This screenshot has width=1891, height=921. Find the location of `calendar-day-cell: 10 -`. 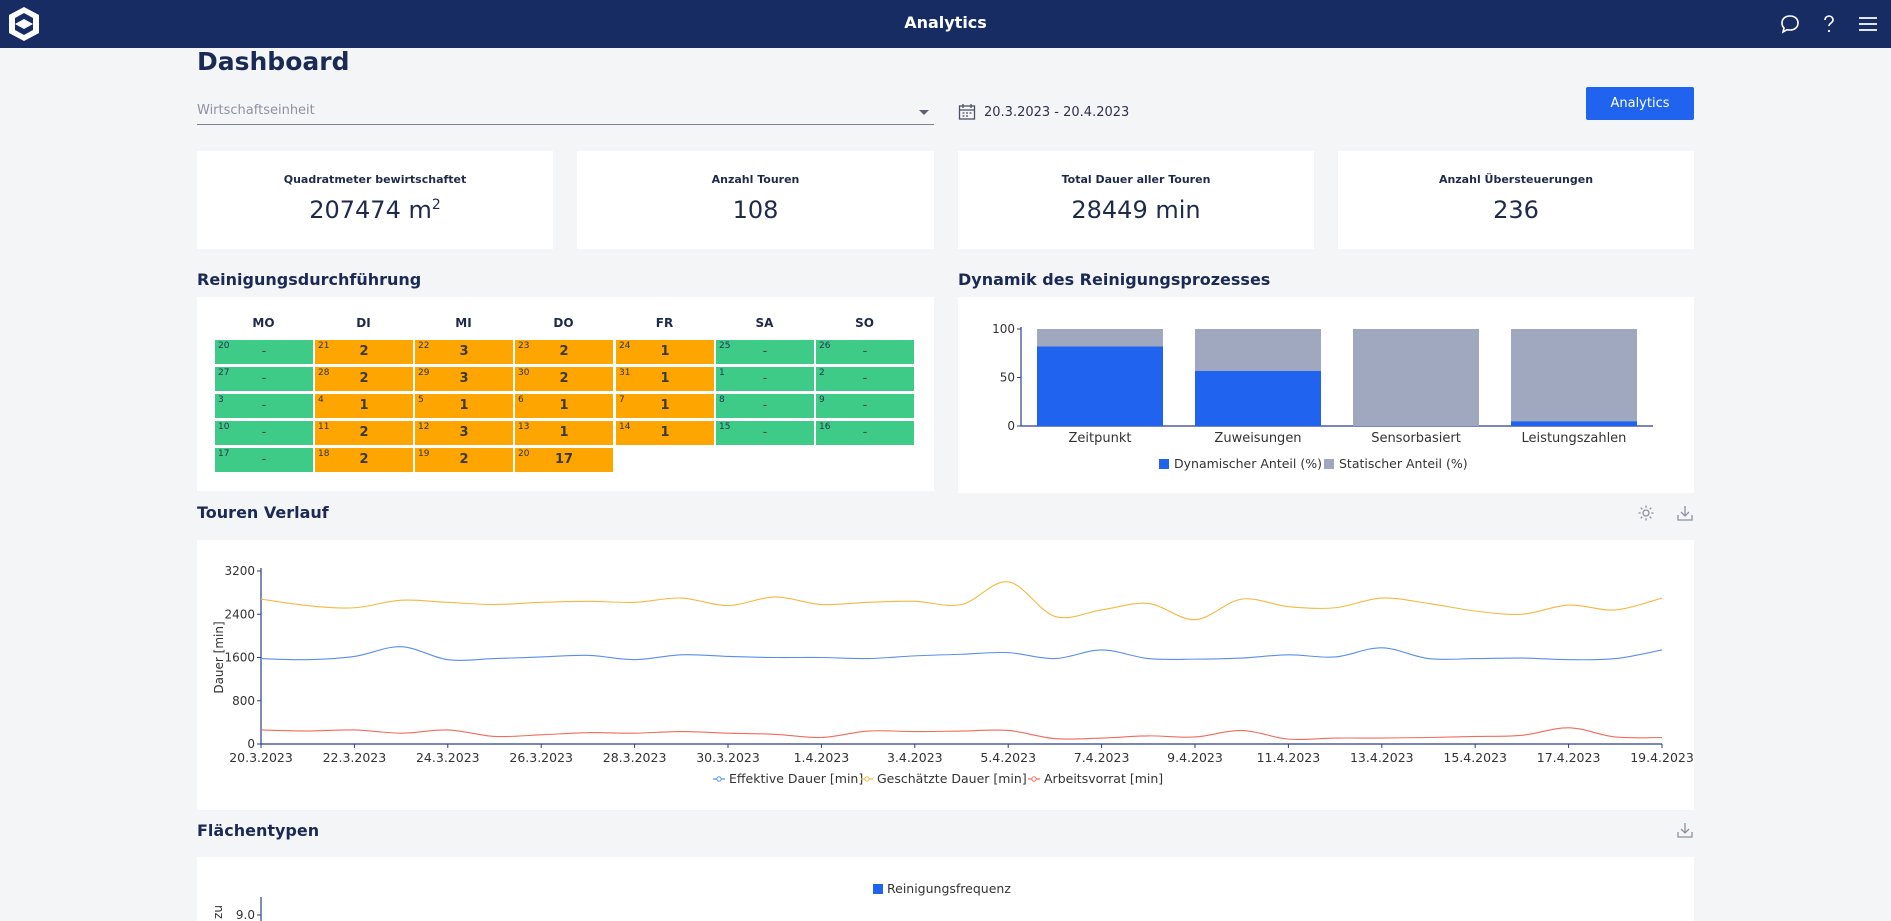

calendar-day-cell: 10 - is located at coordinates (264, 433).